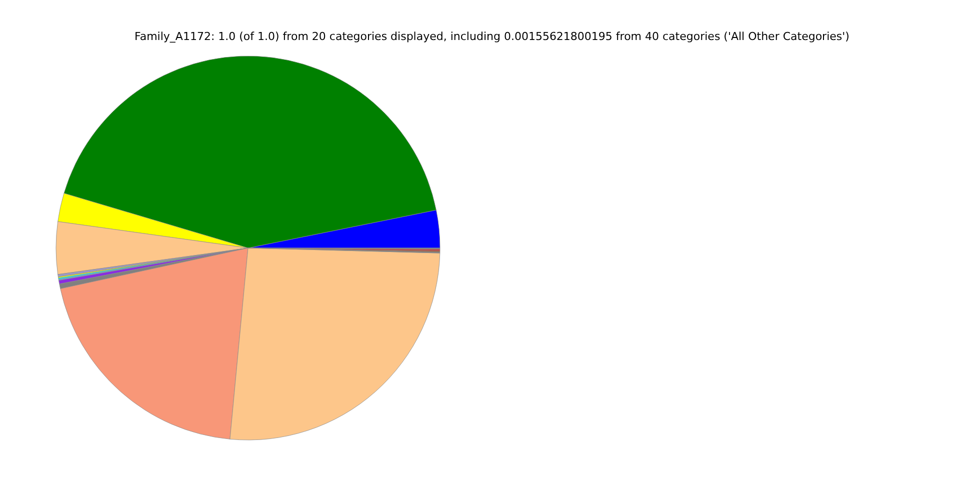  What do you see at coordinates (492, 36) in the screenshot?
I see `text: Family_A1172: 1.0 (of 1.0) from 20 categories displayed, including 0.00155621800195 from 40 categories ('All Other Categories')` at bounding box center [492, 36].